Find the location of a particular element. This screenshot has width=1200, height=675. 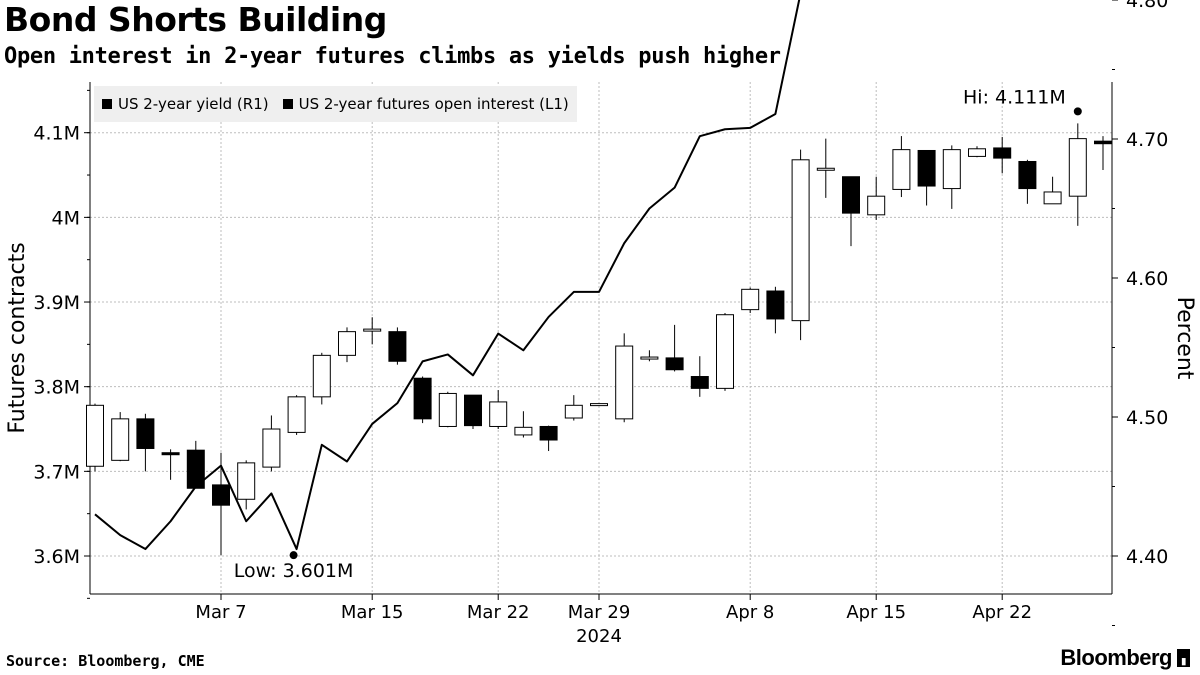

legend-item-open-interest: US 2-year futures open interest (L1) is located at coordinates (425, 104).